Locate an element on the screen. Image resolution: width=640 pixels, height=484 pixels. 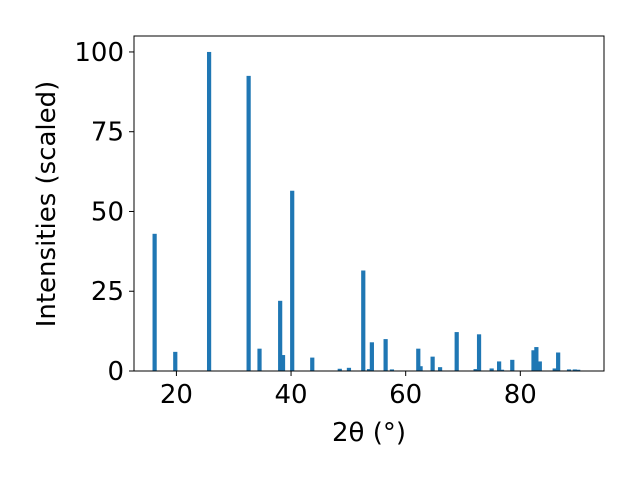
x-tick-label: 40 is located at coordinates (291, 395).